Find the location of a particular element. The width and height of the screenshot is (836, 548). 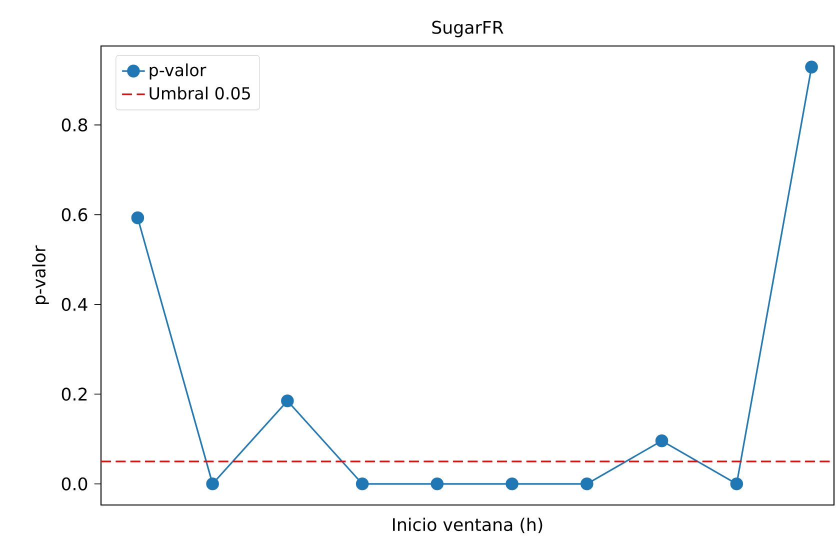

legend-label: Umbral 0.05 is located at coordinates (200, 93).